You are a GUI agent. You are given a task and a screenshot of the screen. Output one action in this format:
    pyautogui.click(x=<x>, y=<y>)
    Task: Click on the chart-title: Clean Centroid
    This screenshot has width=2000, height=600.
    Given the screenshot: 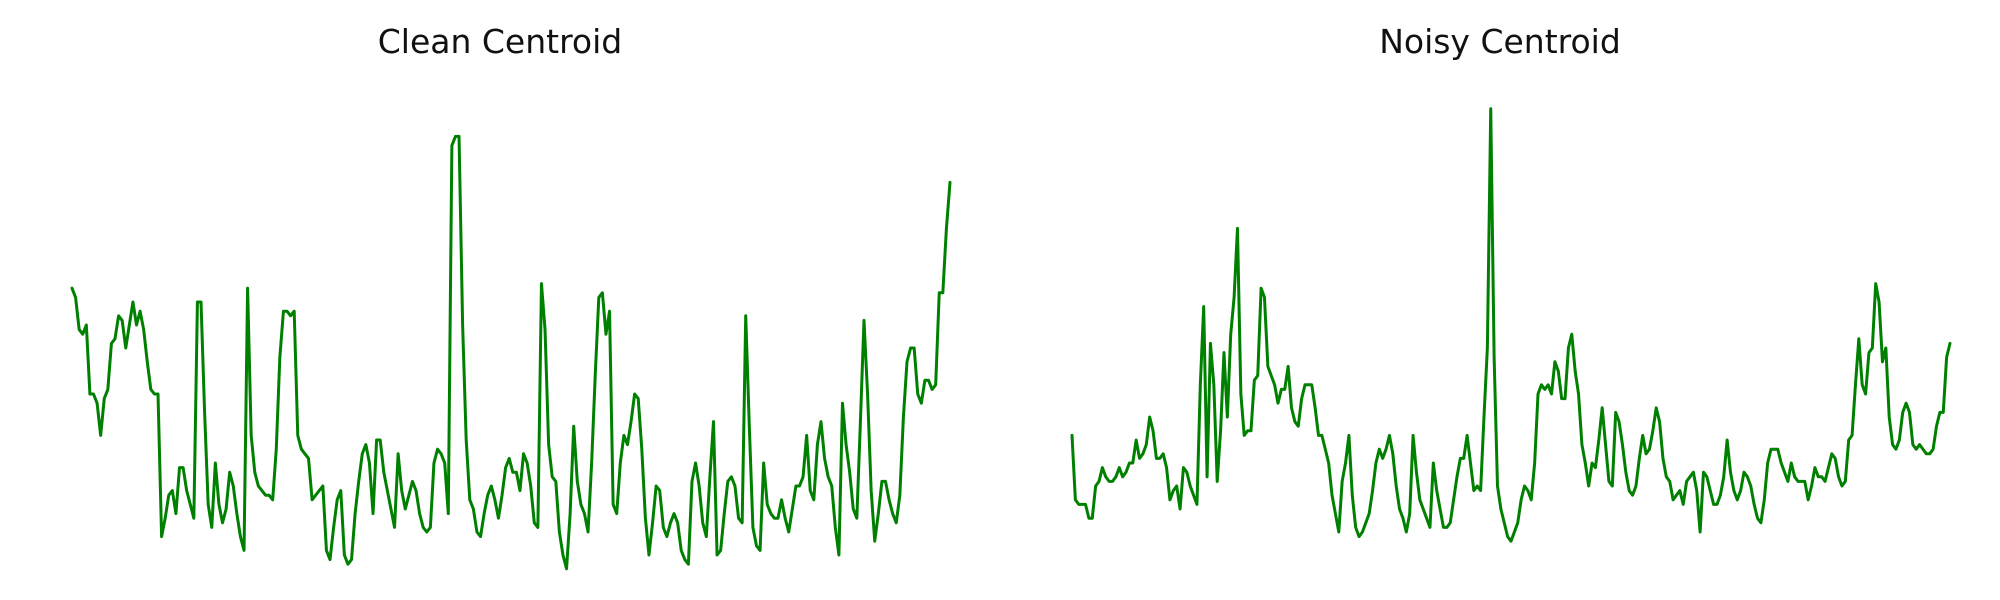 What is the action you would take?
    pyautogui.click(x=500, y=41)
    